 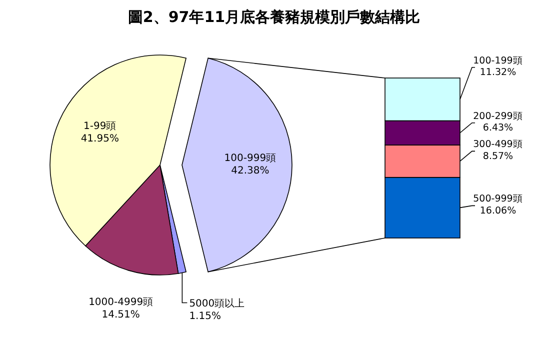 I want to click on series-label: 500-999頭, so click(x=498, y=199).